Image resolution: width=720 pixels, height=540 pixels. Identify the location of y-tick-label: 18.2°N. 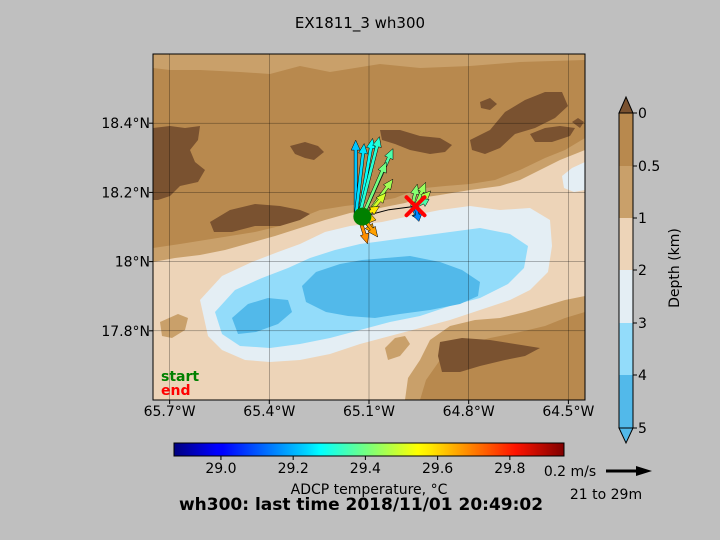
(125, 193).